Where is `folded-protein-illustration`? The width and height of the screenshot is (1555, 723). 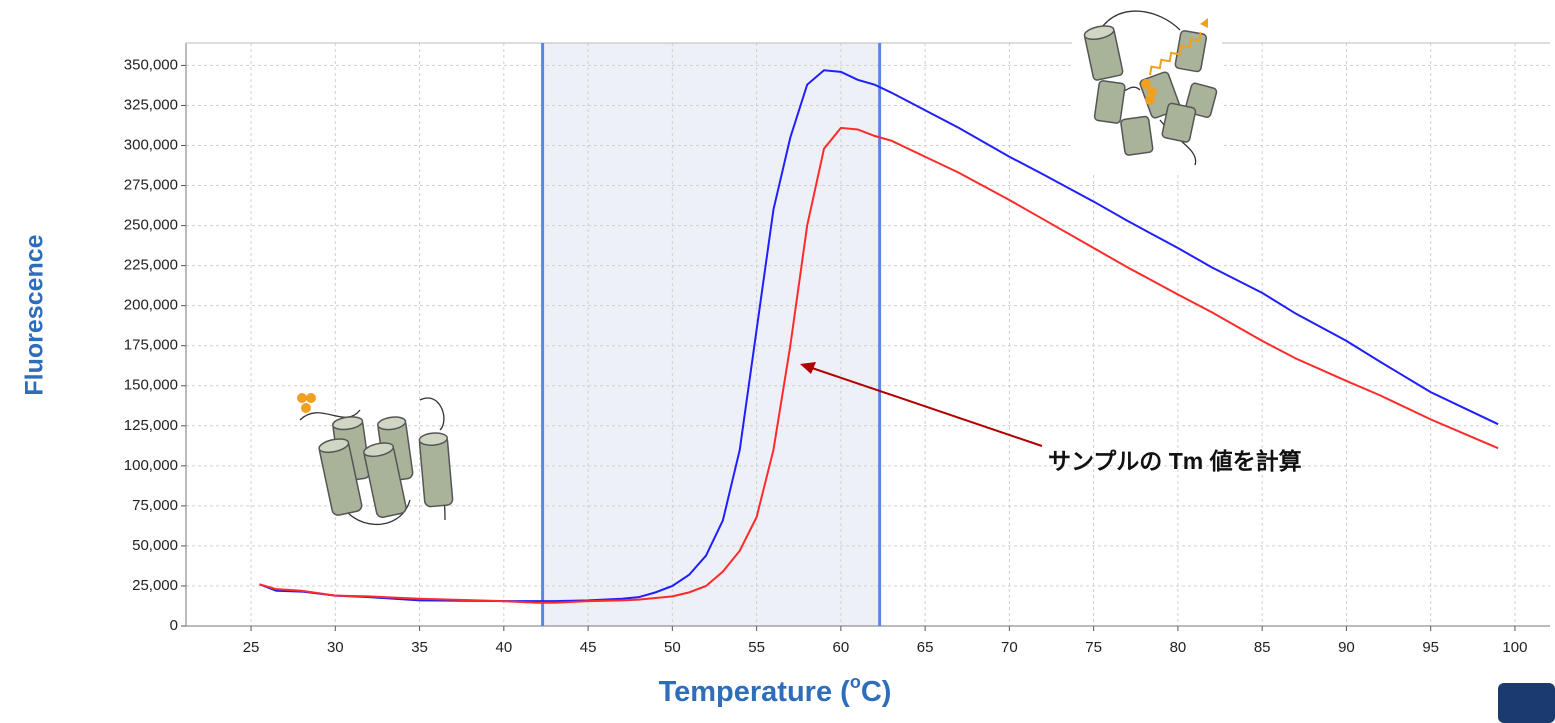
folded-protein-illustration is located at coordinates (375, 459).